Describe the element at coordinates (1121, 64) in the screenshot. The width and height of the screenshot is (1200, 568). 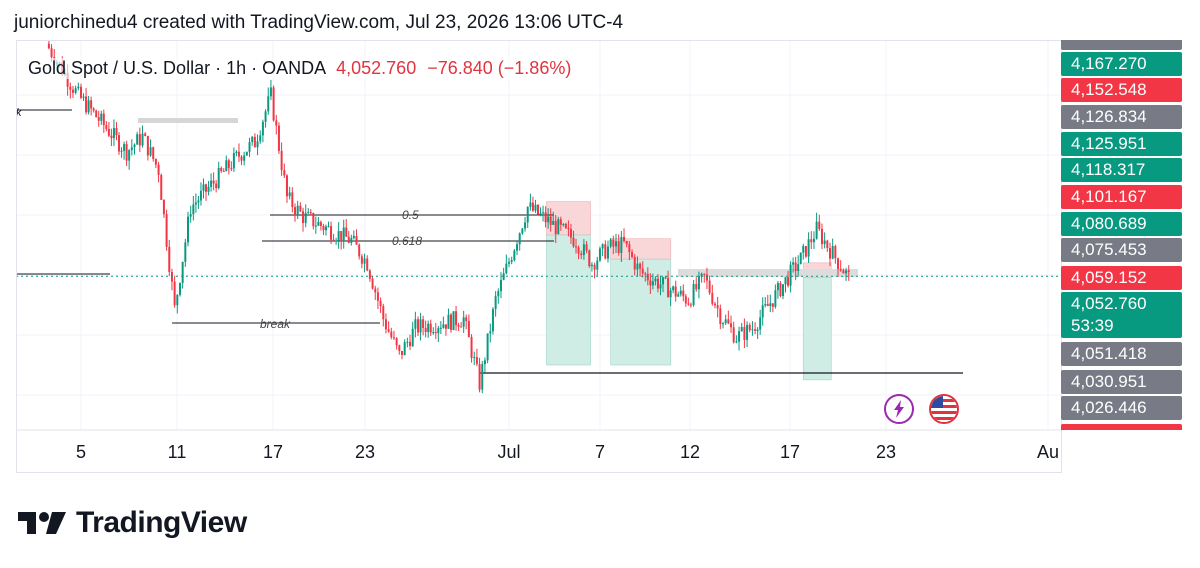
I see `price-tag: 4,167.270` at that location.